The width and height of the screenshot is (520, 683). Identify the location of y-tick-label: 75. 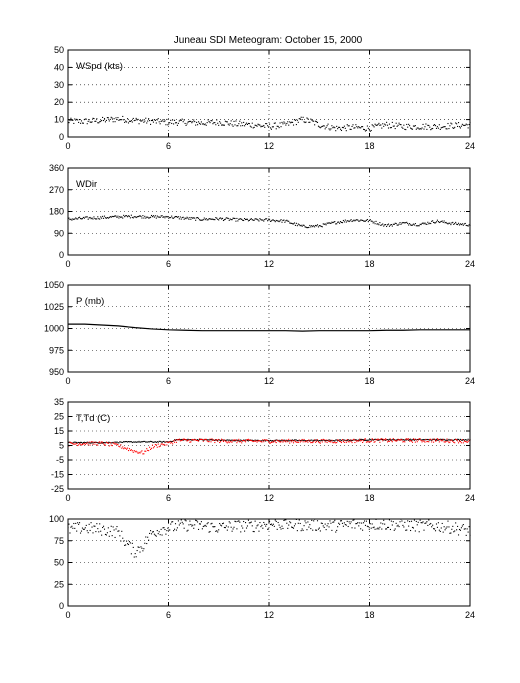
(59, 541).